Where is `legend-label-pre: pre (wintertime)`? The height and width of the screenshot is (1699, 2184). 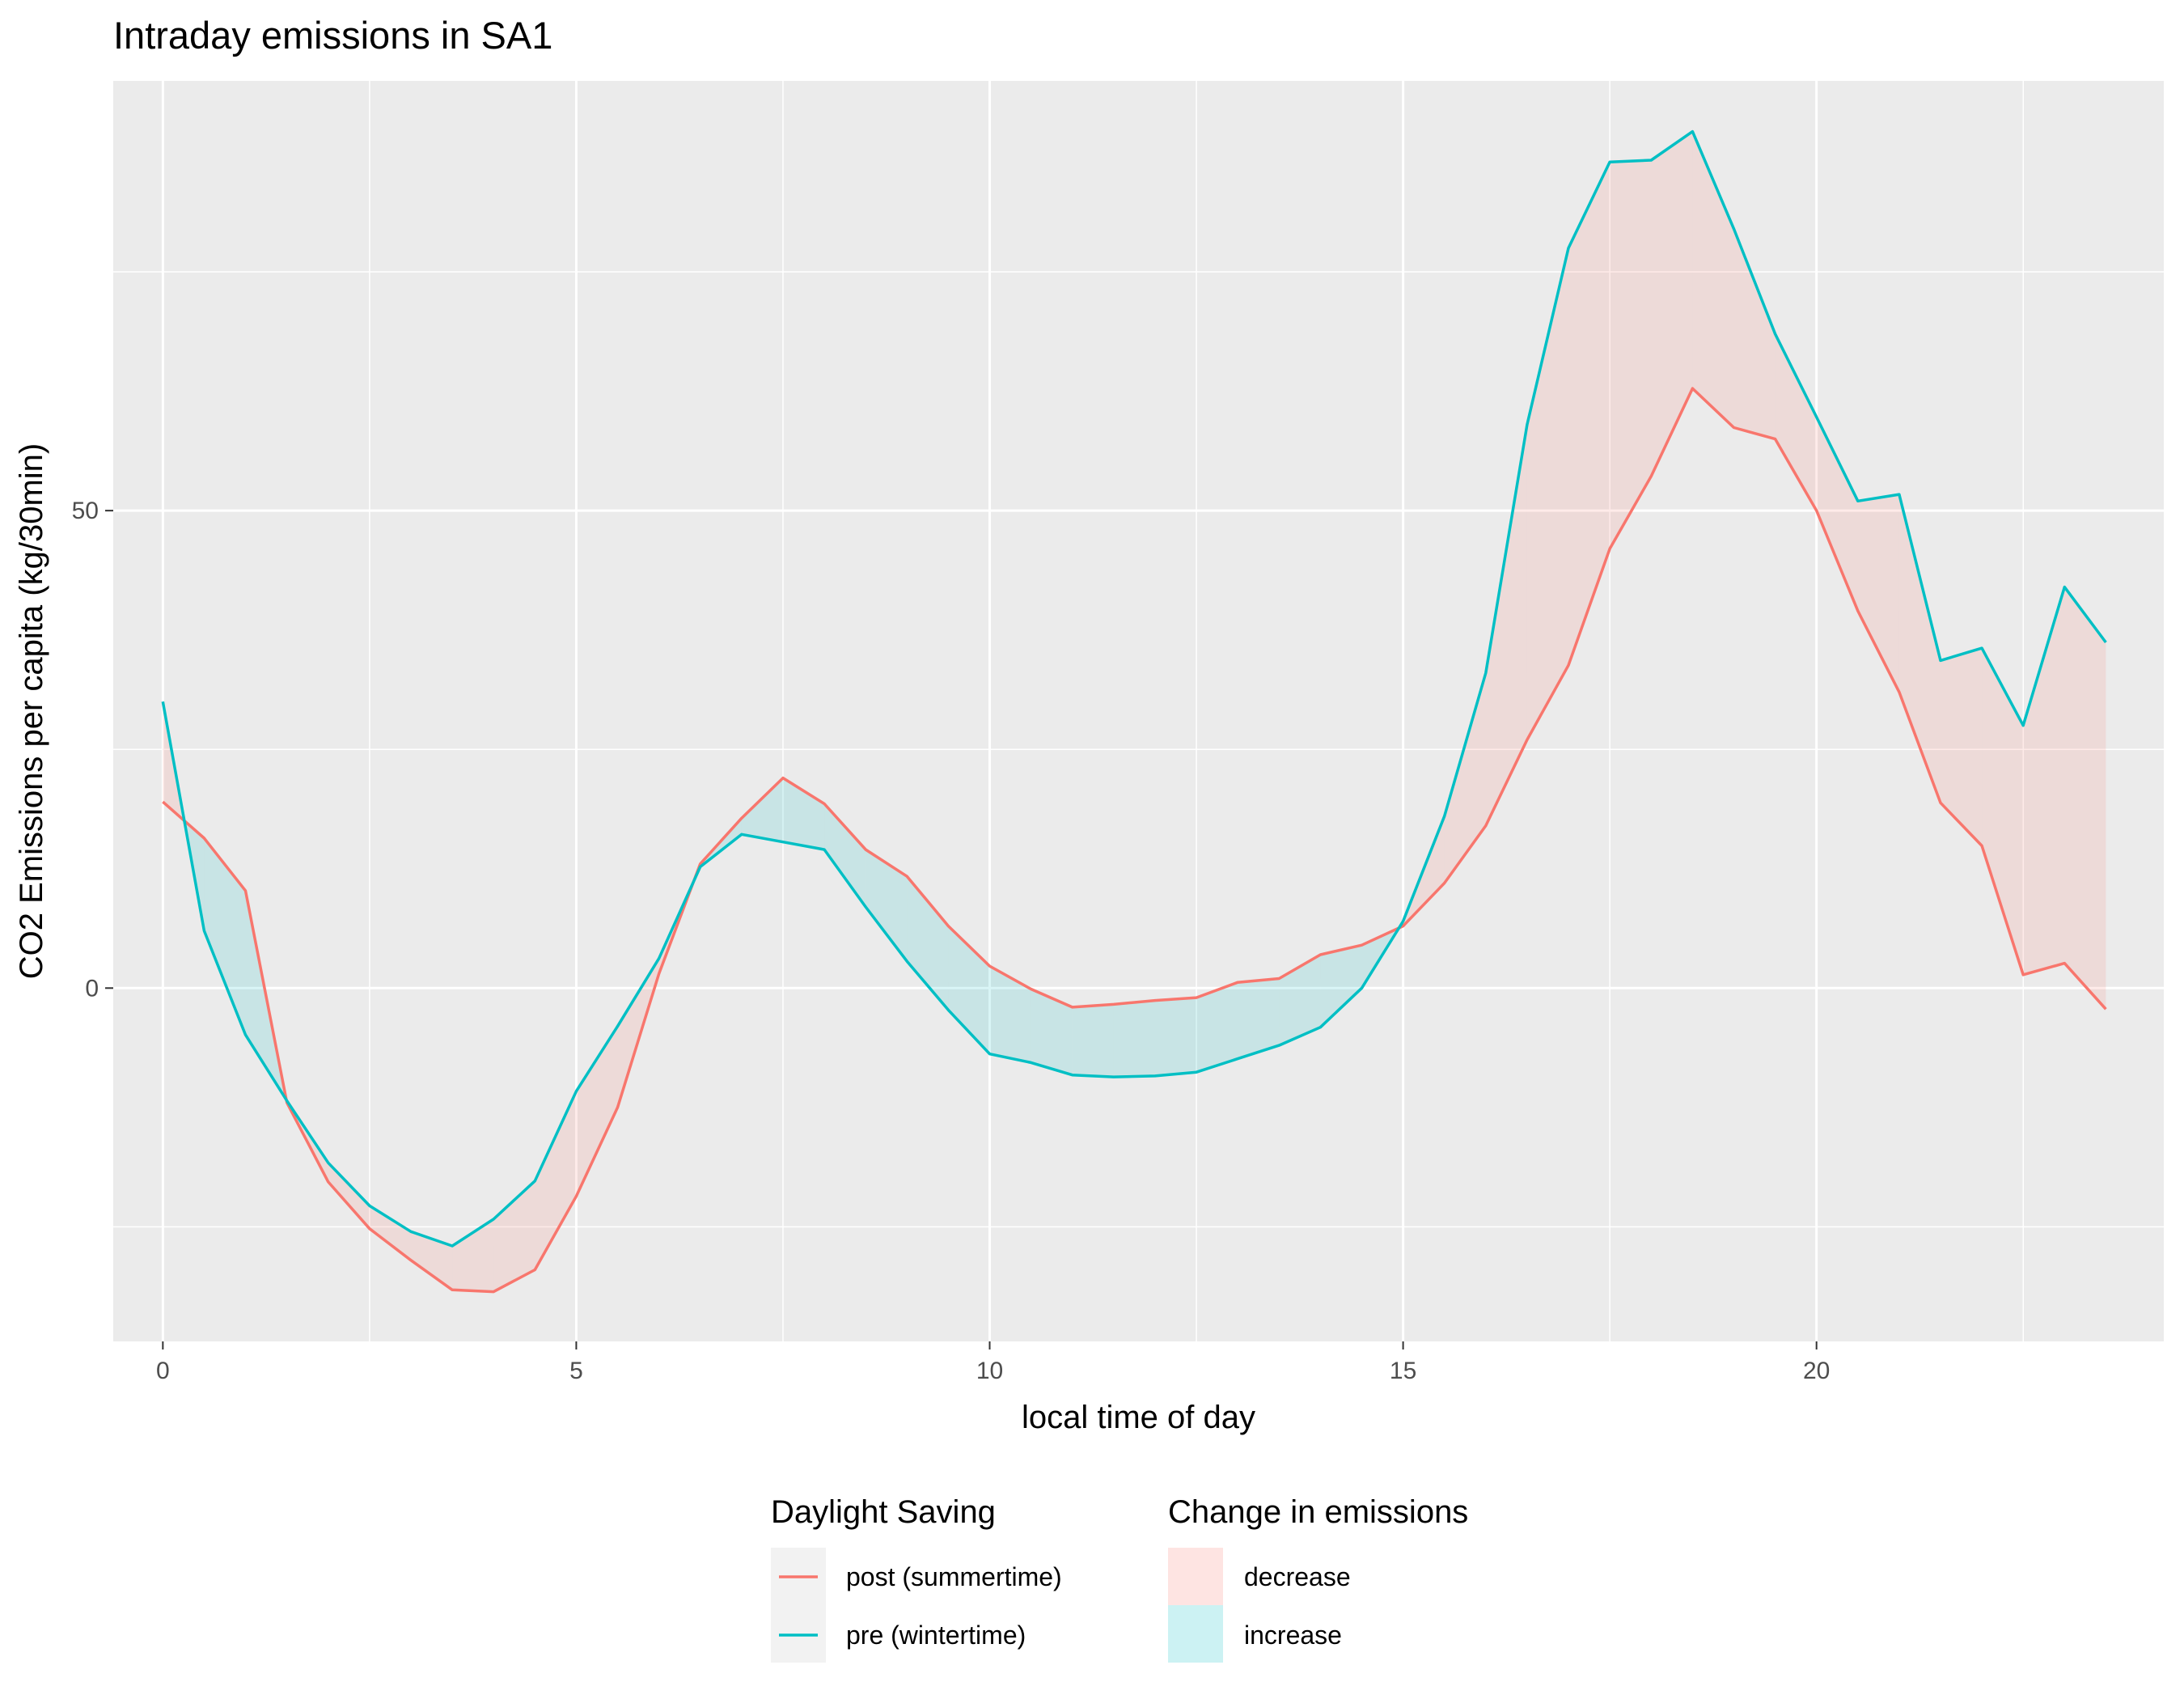
legend-label-pre: pre (wintertime) is located at coordinates (936, 1635).